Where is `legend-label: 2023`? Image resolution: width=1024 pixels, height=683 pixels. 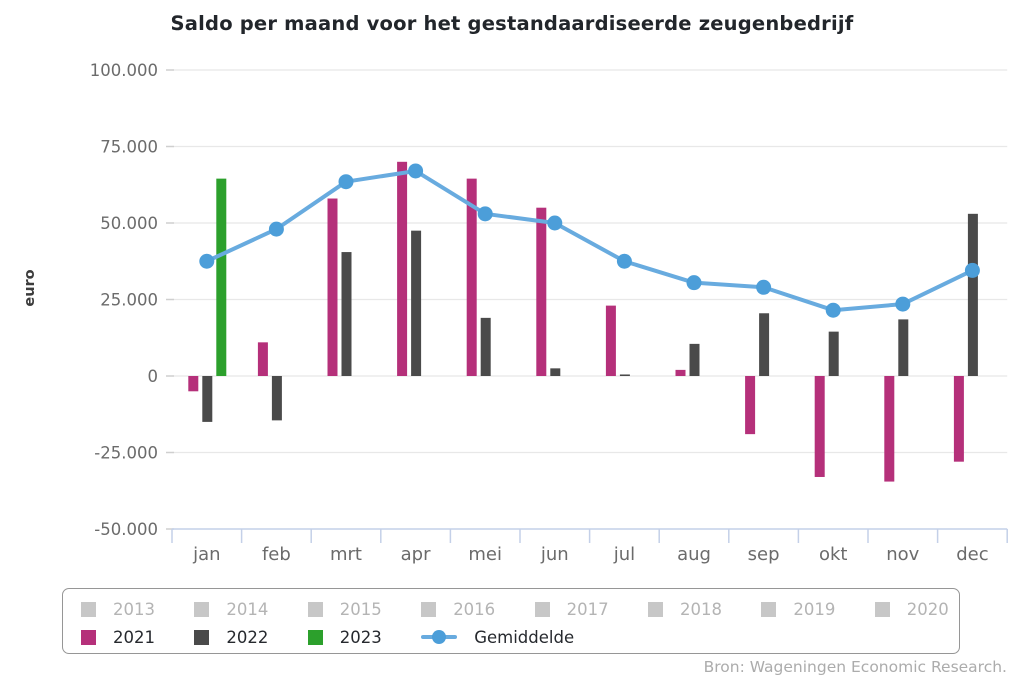
legend-label: 2023 is located at coordinates (360, 637).